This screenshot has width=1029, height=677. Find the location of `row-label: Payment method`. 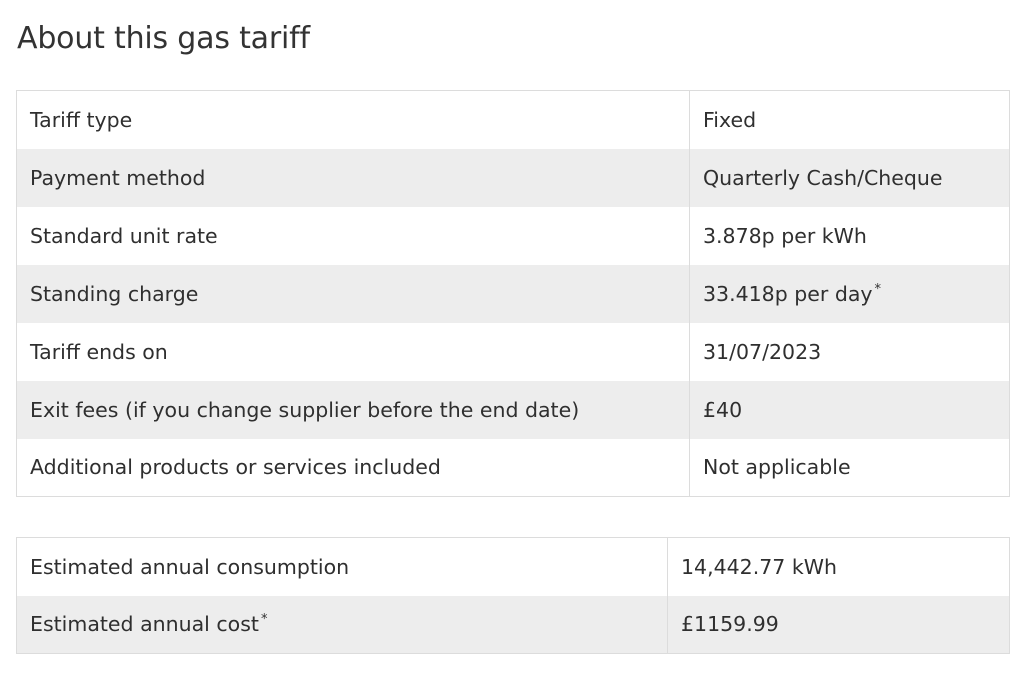

row-label: Payment method is located at coordinates (353, 177).